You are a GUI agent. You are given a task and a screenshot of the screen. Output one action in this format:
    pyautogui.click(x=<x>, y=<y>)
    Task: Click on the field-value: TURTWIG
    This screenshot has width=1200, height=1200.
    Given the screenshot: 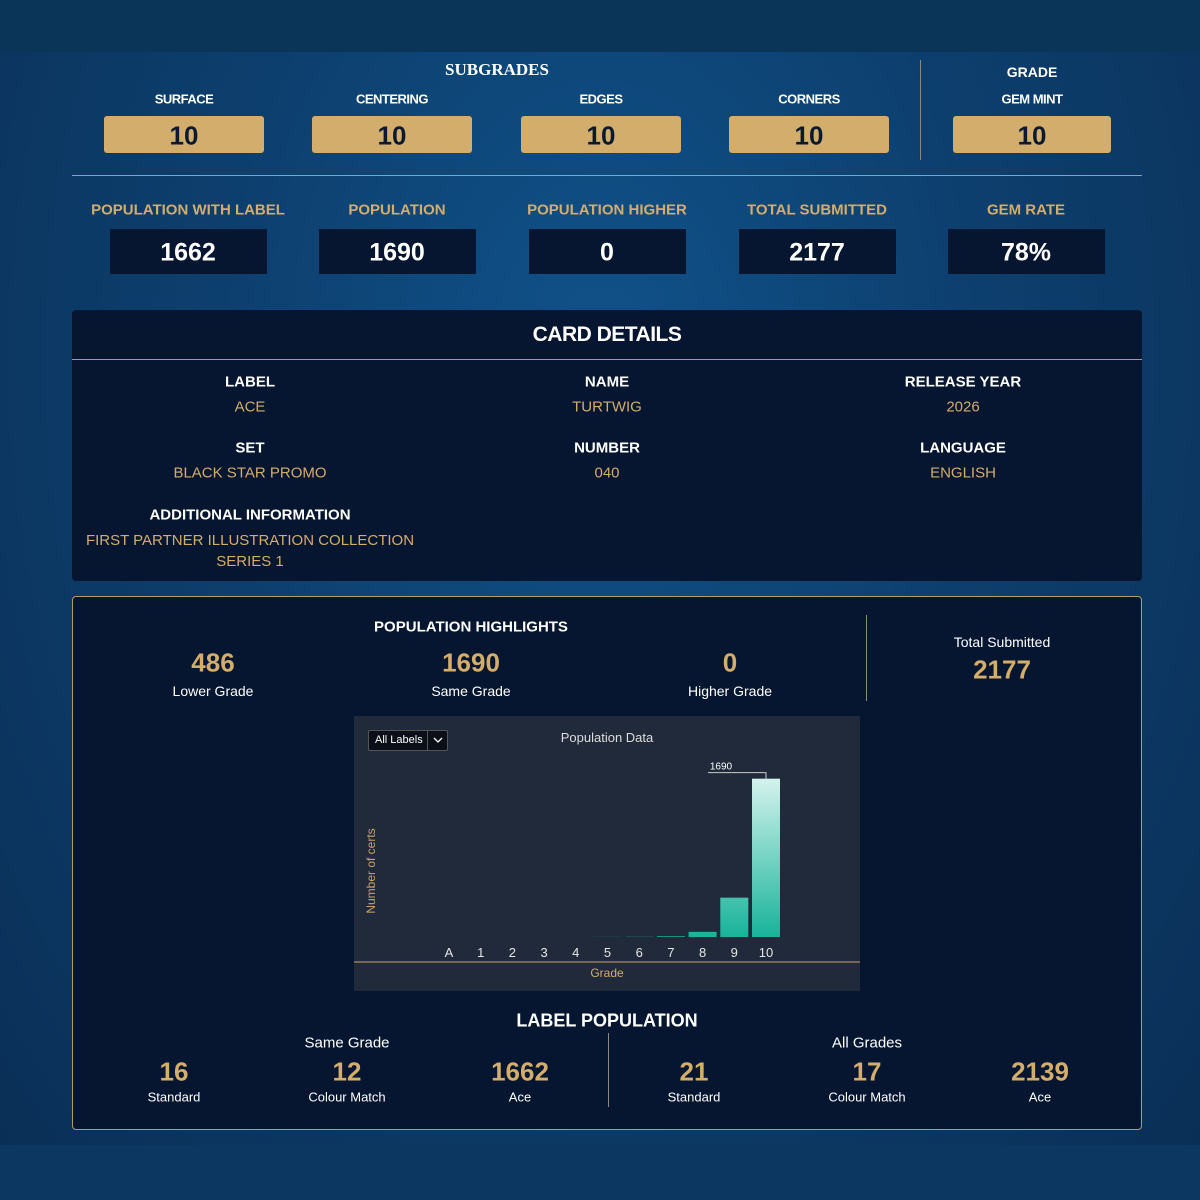 What is the action you would take?
    pyautogui.click(x=607, y=407)
    